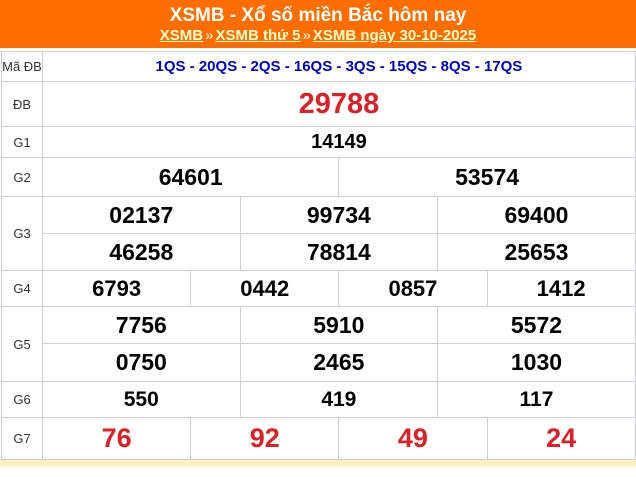 This screenshot has height=477, width=636. Describe the element at coordinates (536, 325) in the screenshot. I see `g5-value: 5572` at that location.